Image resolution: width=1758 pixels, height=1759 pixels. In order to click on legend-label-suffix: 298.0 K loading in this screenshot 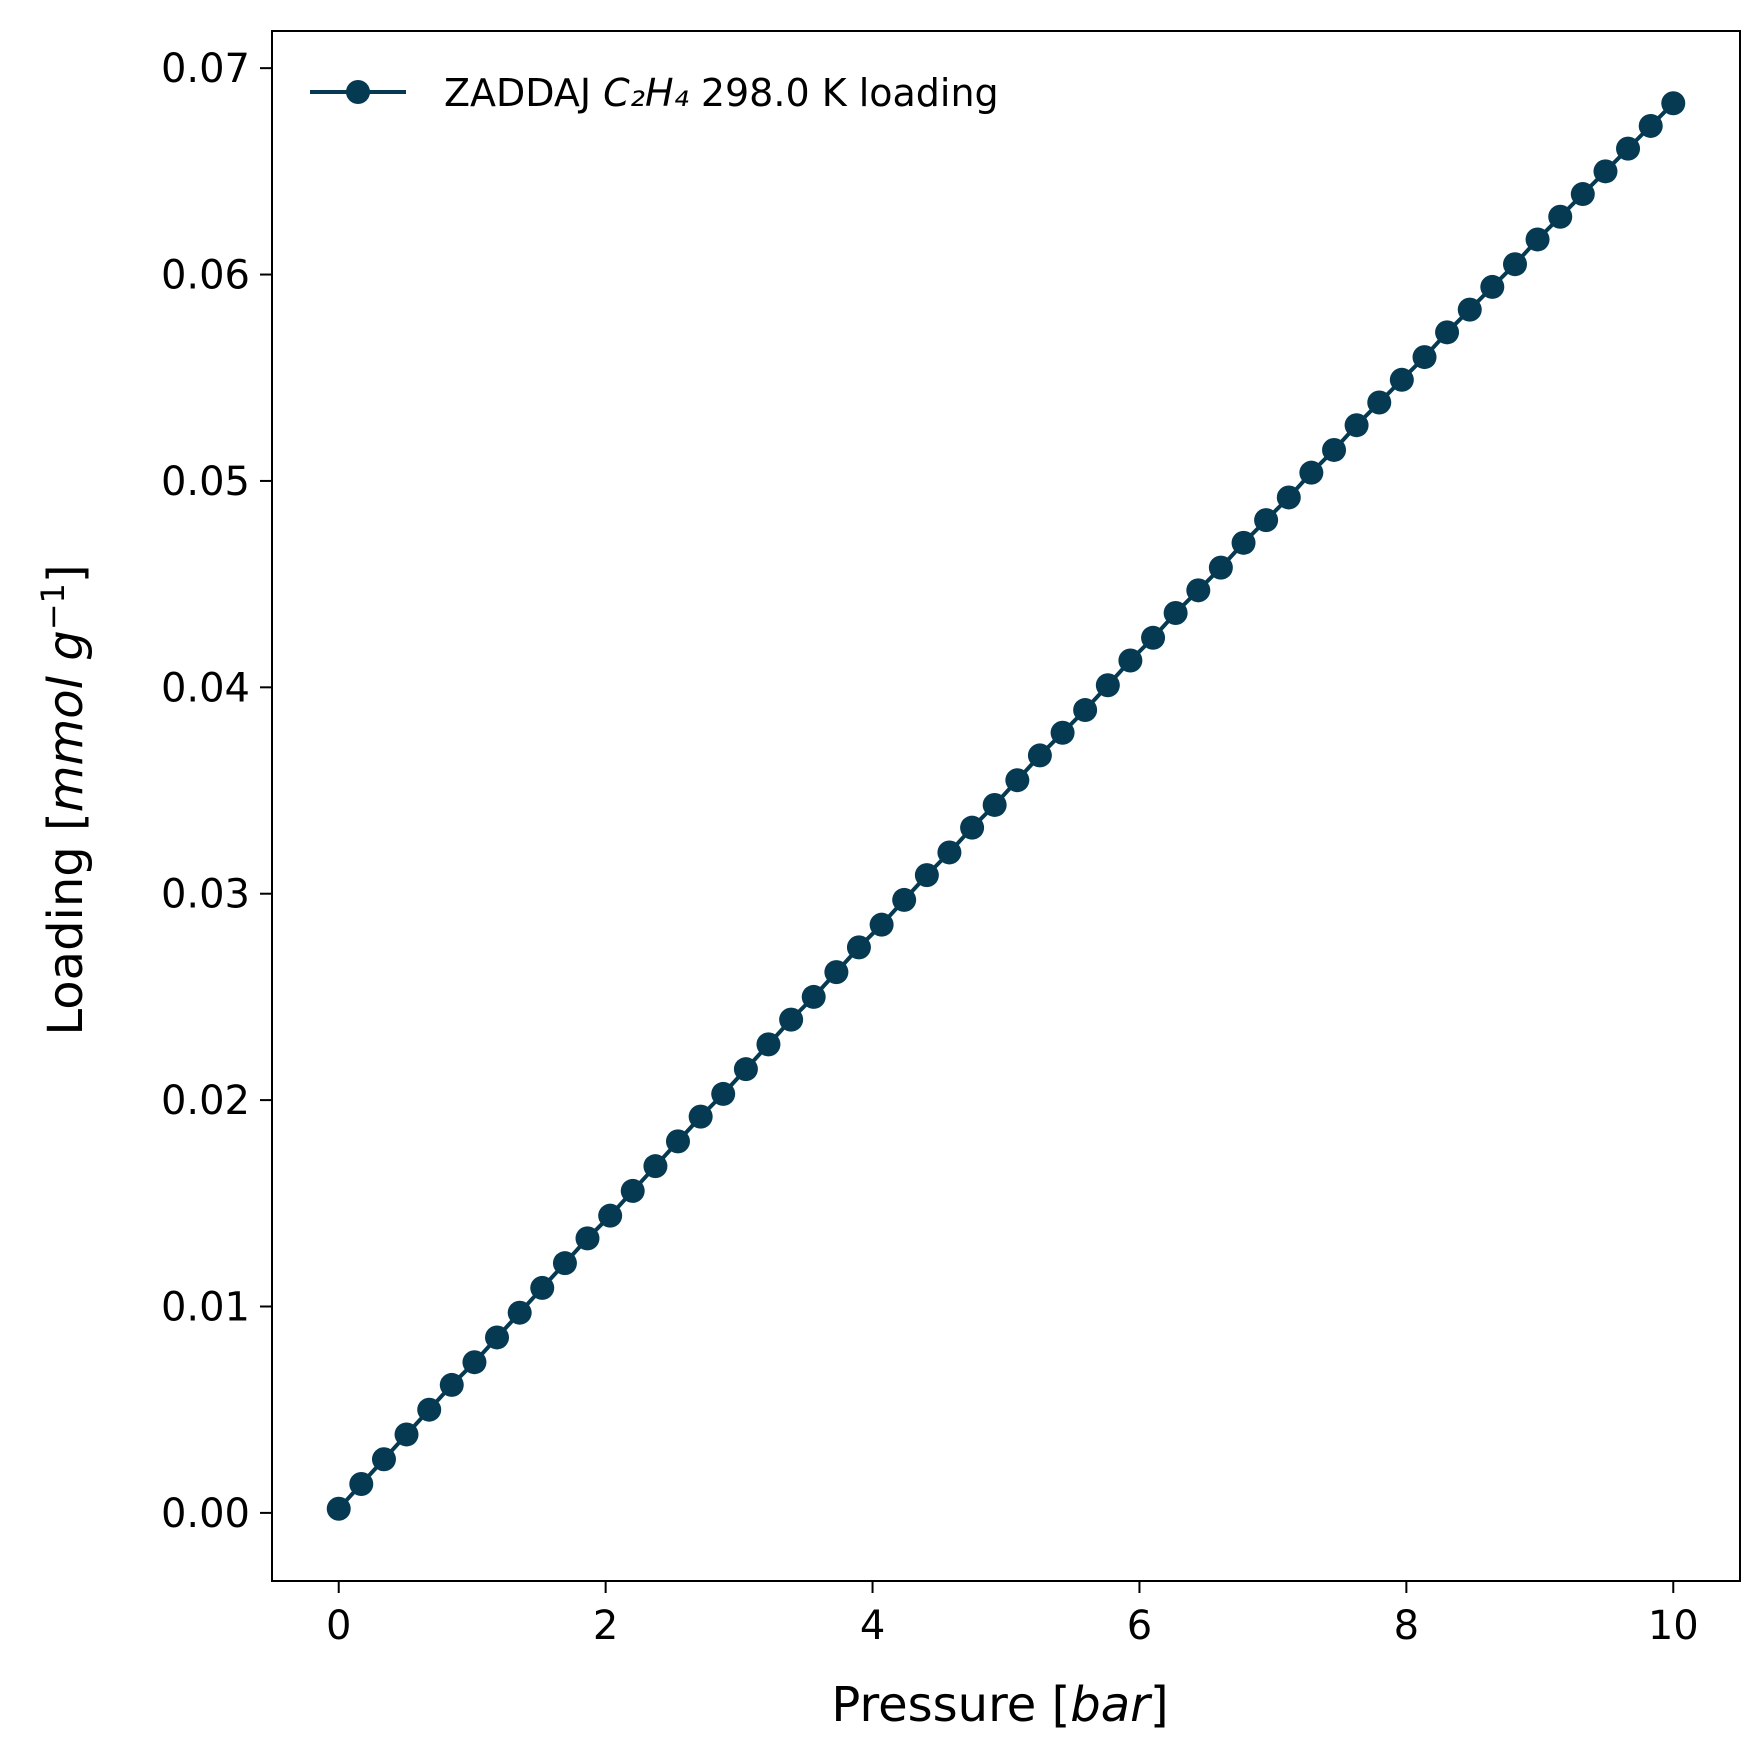, I will do `click(844, 93)`.